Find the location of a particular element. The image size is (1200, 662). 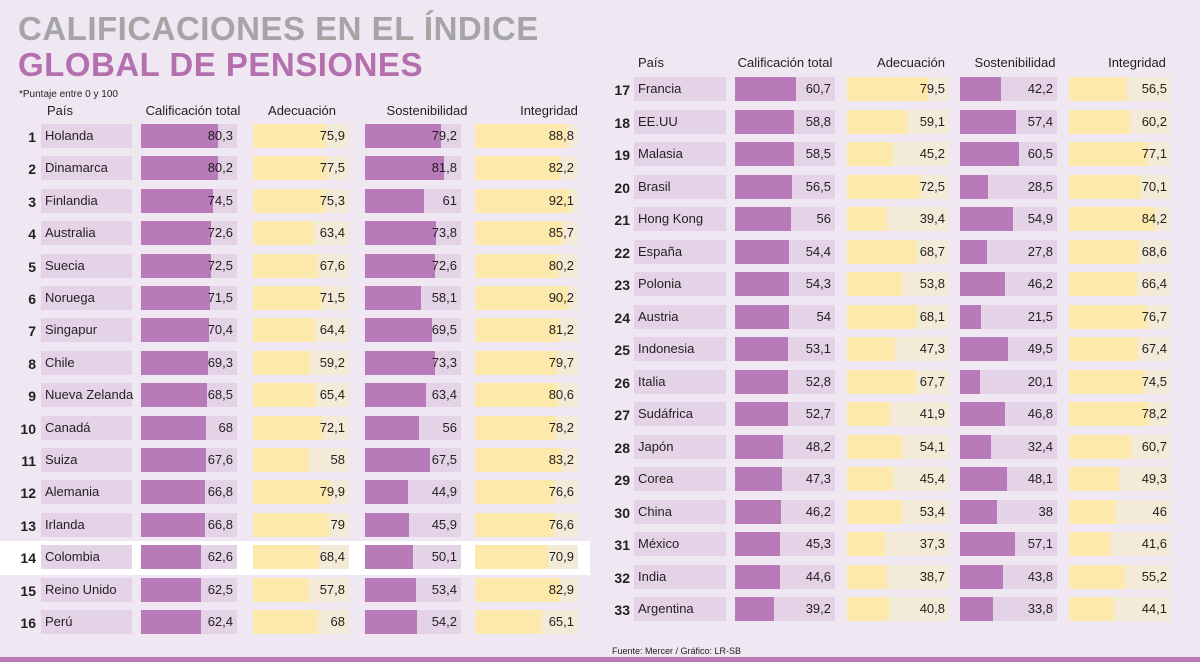

adequacy-cell: 59,2 is located at coordinates (301, 363).